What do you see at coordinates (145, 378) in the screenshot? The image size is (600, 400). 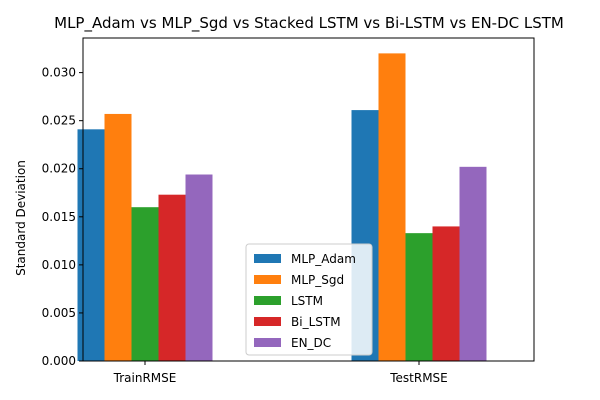 I see `x-tick-label: TrainRMSE` at bounding box center [145, 378].